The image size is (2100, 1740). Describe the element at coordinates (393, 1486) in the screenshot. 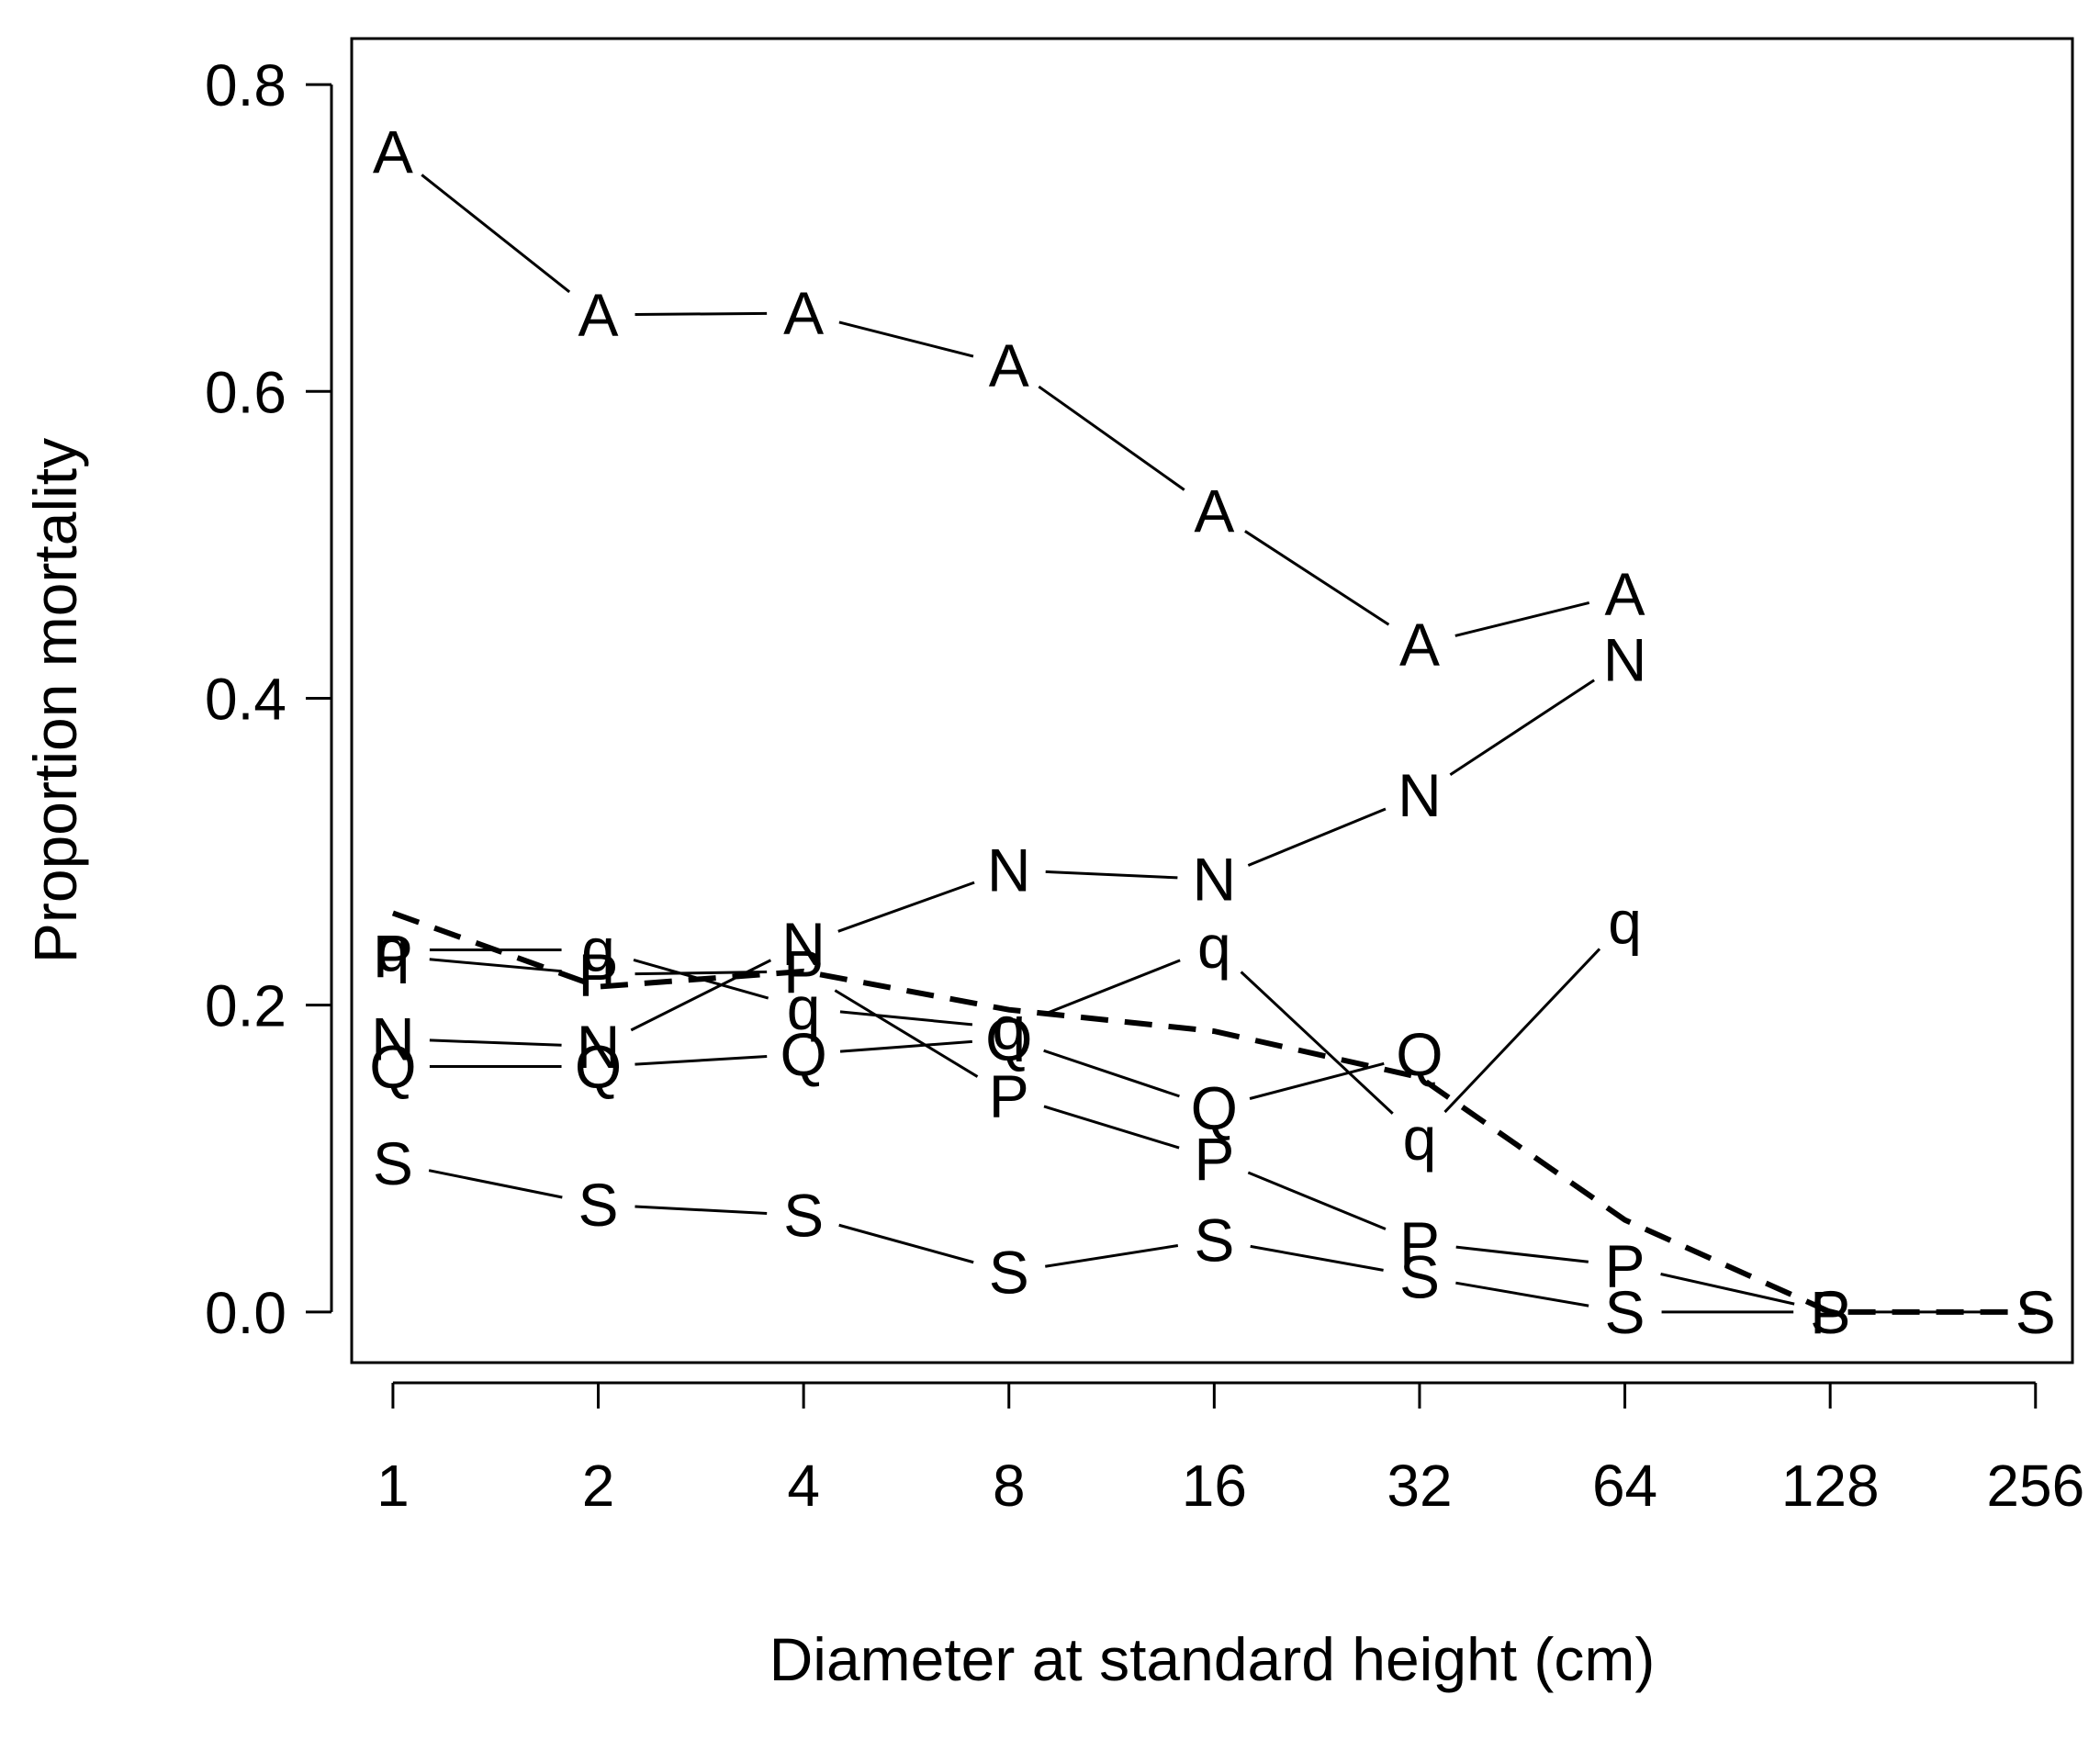

I see `x-tick-label: 1` at that location.